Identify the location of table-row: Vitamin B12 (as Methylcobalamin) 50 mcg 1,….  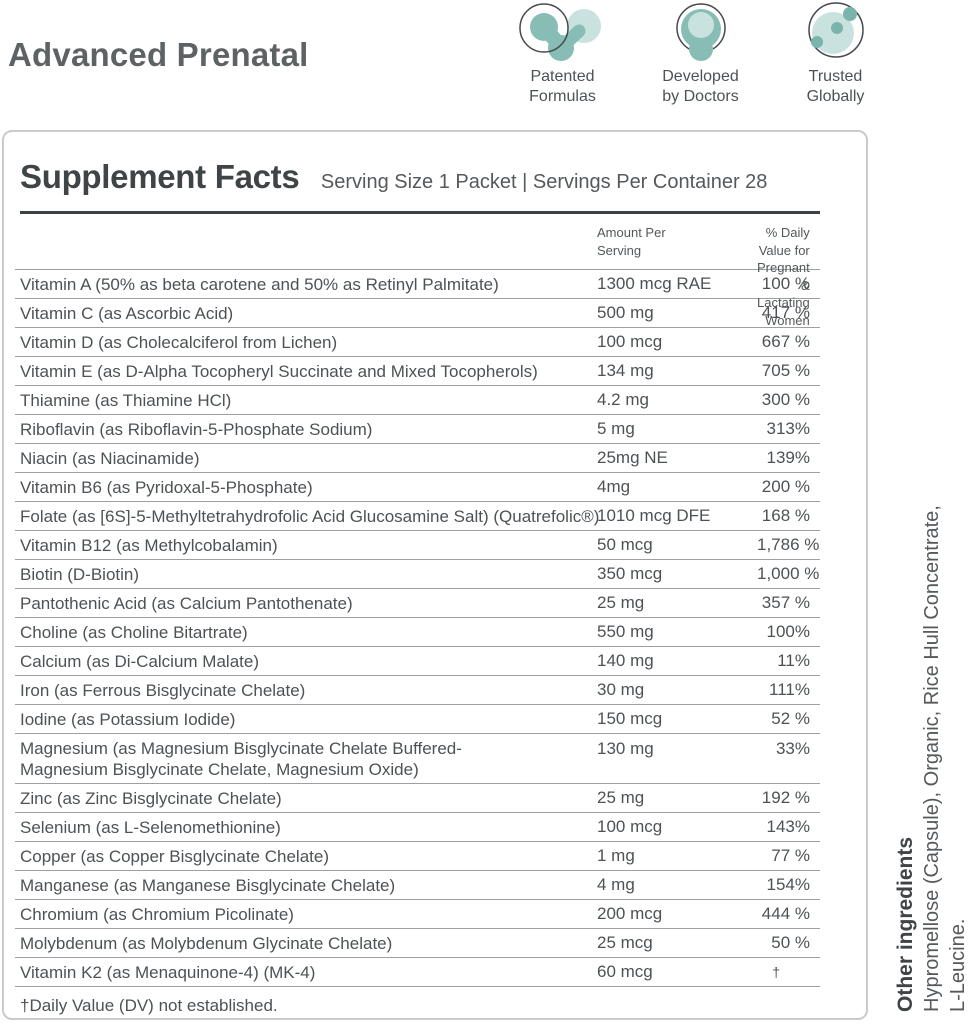
(417, 545).